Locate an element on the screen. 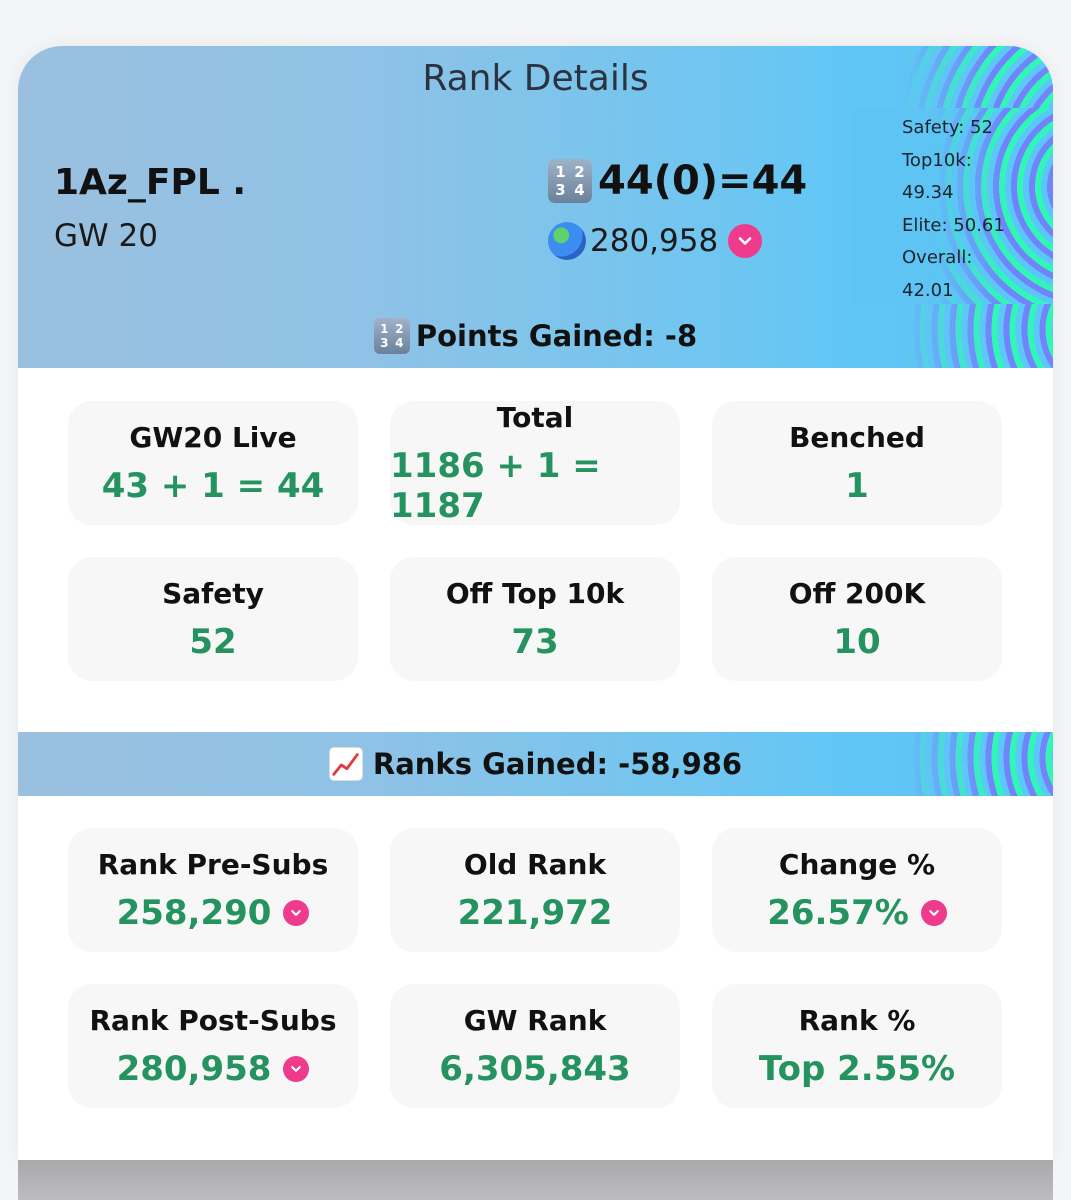  tile-value: 1 is located at coordinates (857, 485).